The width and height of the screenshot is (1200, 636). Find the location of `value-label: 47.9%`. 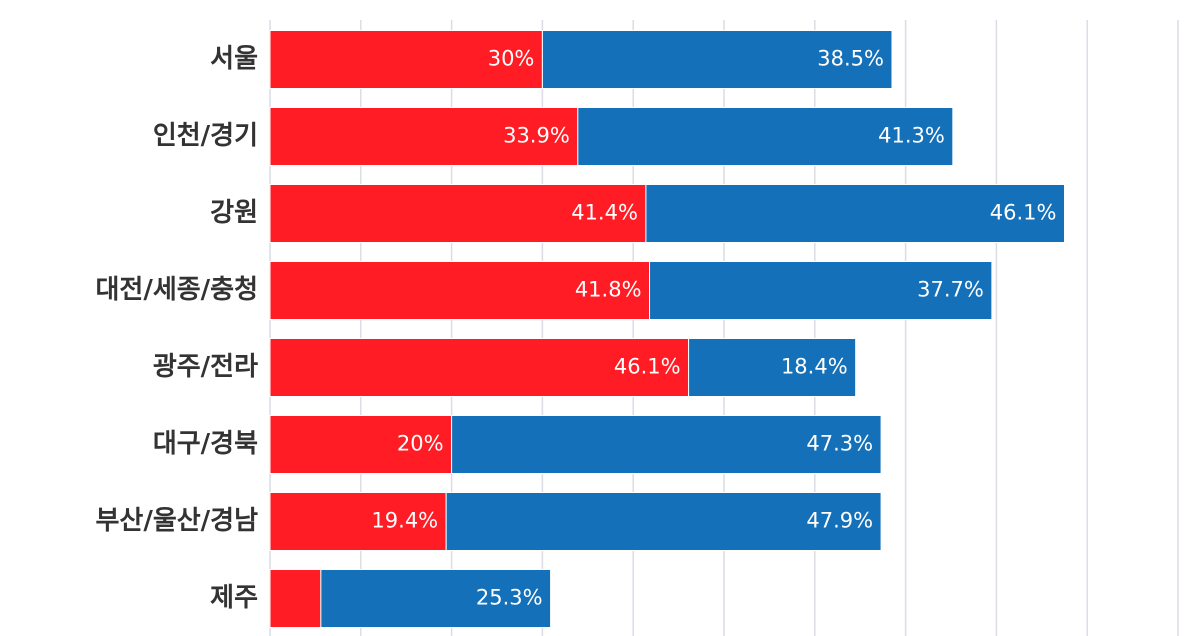

value-label: 47.9% is located at coordinates (839, 521).